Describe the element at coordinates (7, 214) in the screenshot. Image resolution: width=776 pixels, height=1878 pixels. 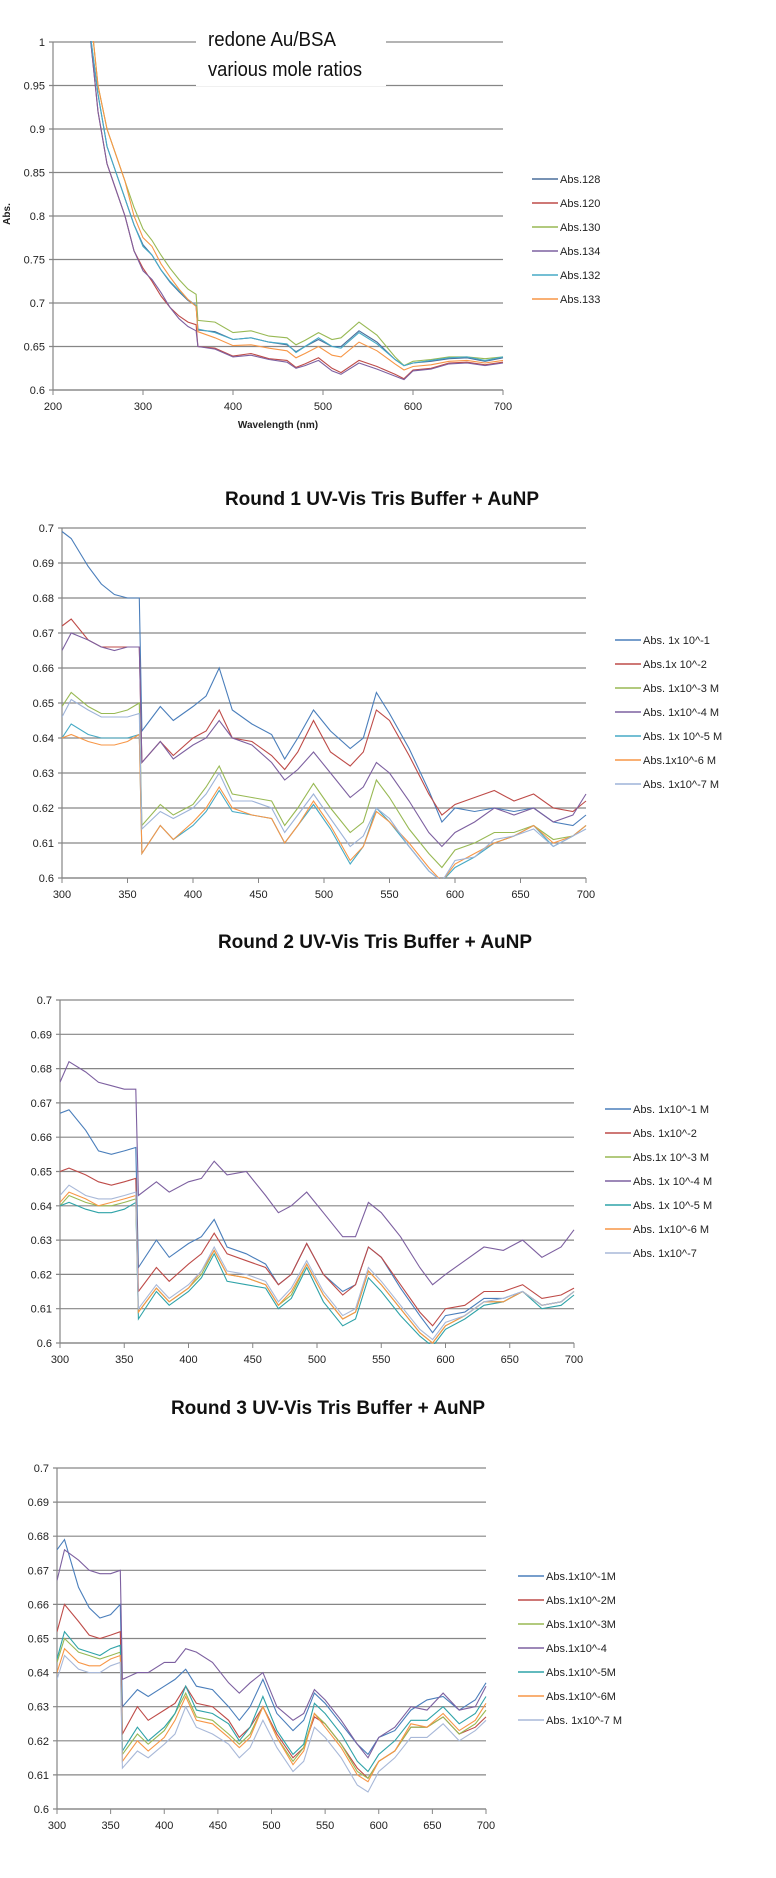
I see `y-axis-label: Abs.` at that location.